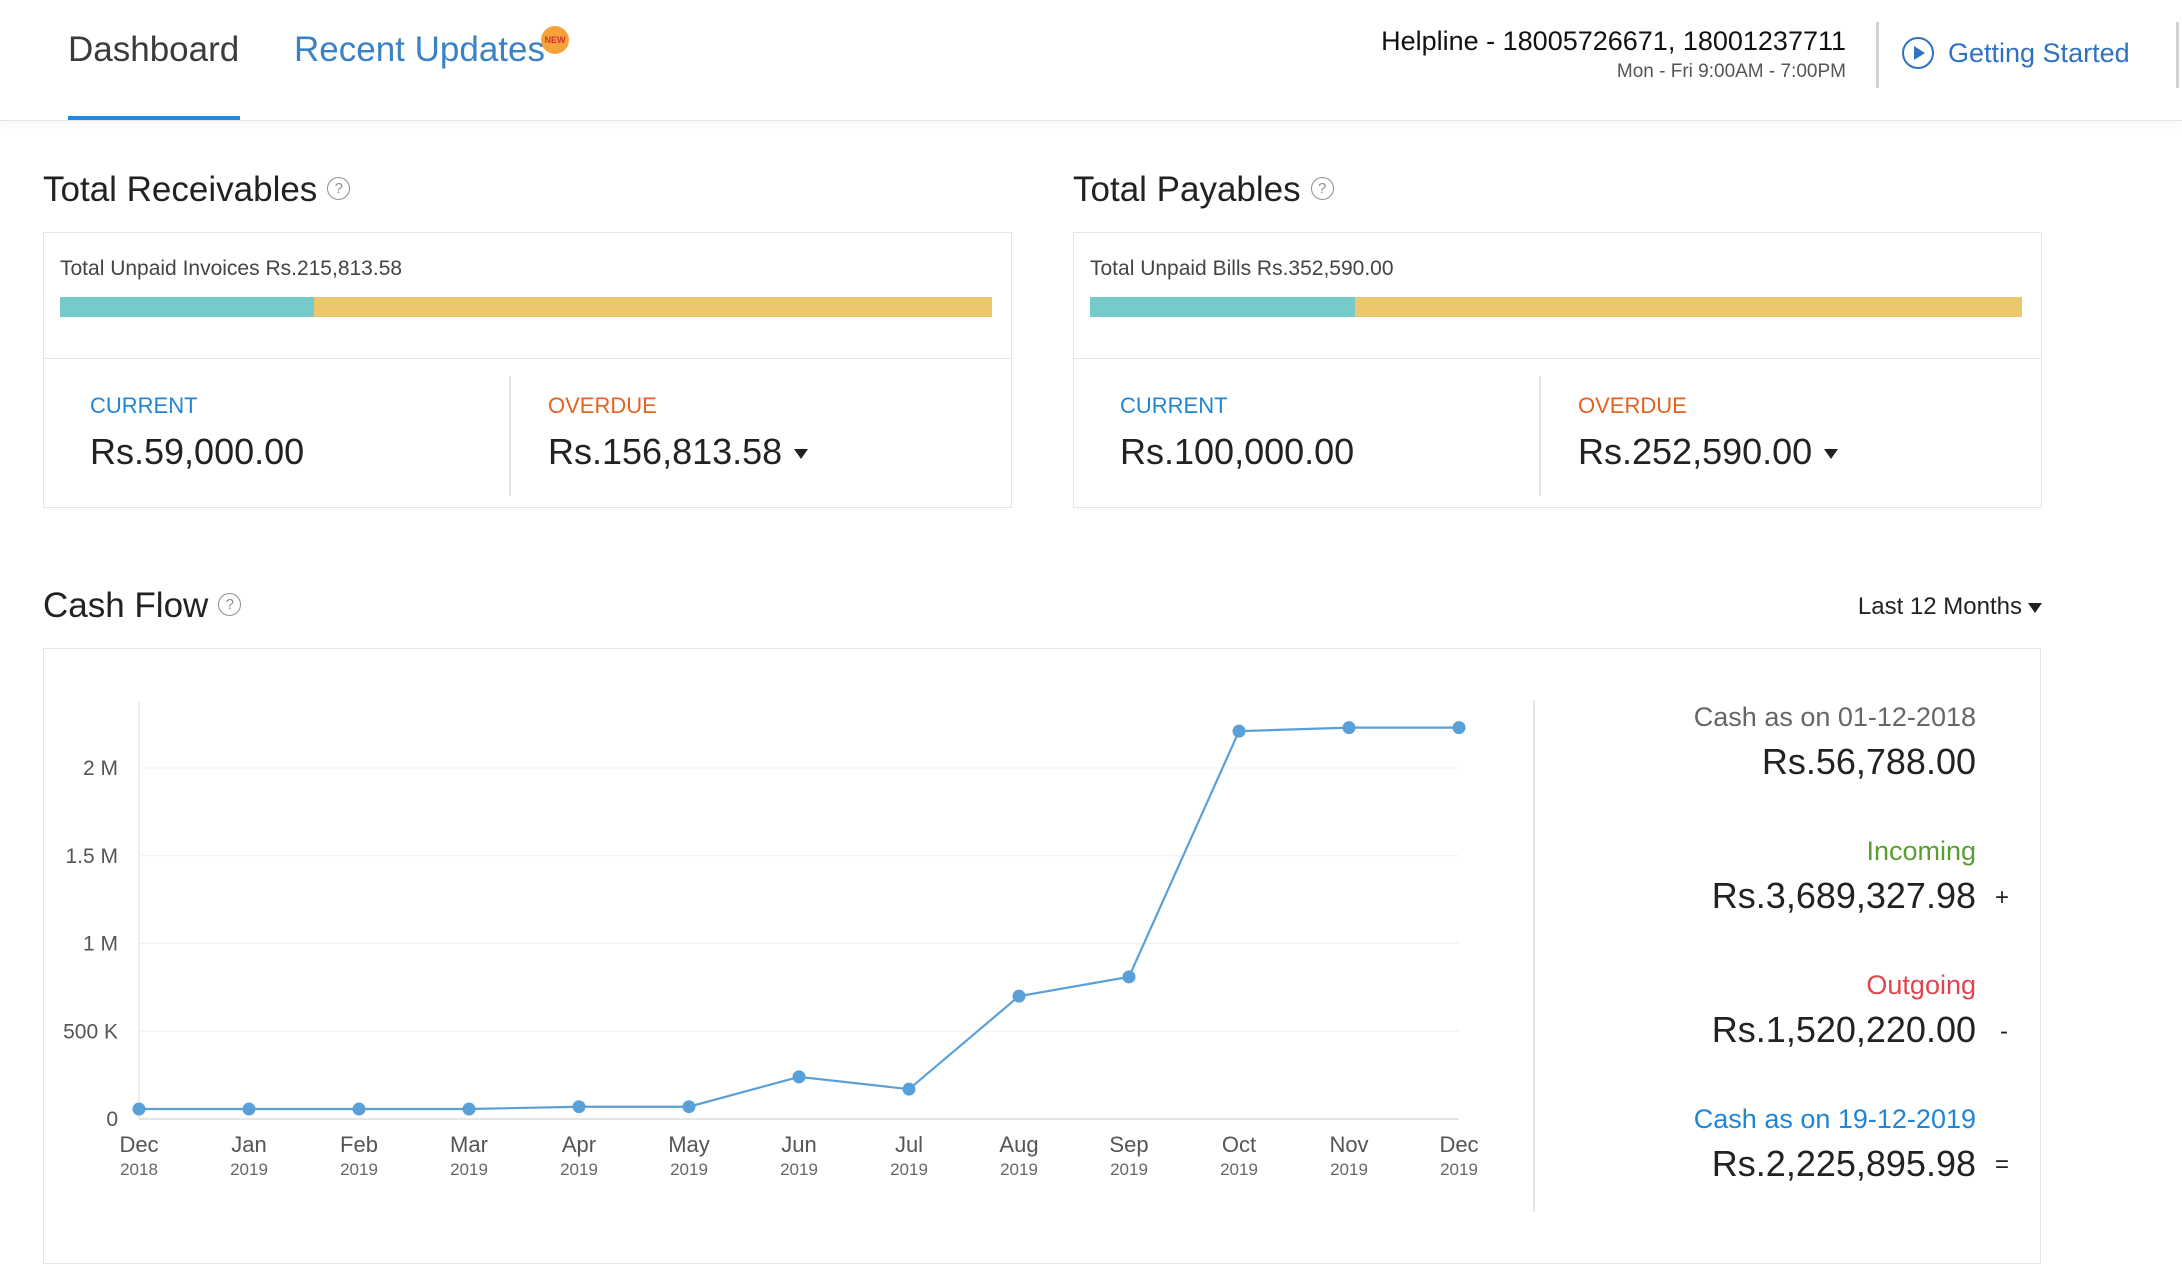  What do you see at coordinates (112, 1119) in the screenshot?
I see `y-tick-label: 0` at bounding box center [112, 1119].